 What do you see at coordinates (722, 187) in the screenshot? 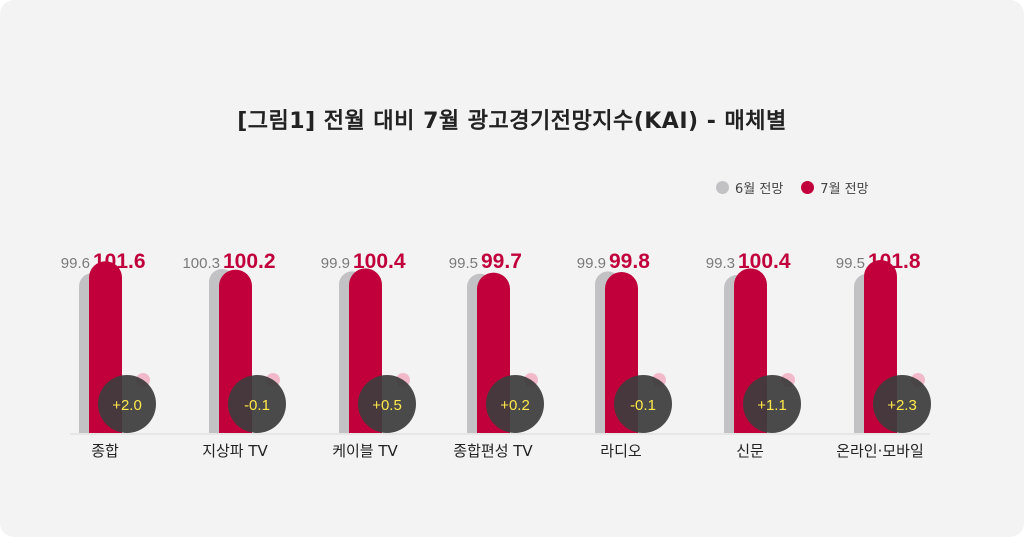
I see `legend-swatch-june` at bounding box center [722, 187].